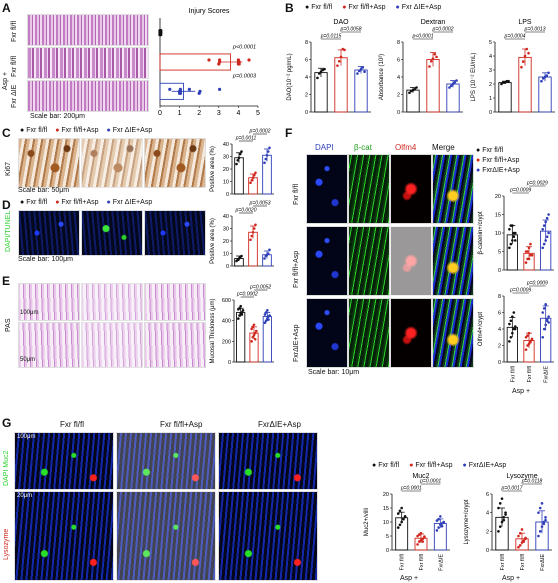 Image resolution: width=558 pixels, height=583 pixels. Describe the element at coordinates (209, 62) in the screenshot. I see `chart-a-injury: Injury Scores 0 1 2 3 4 5 p<0.0001 p=0.0003` at that location.